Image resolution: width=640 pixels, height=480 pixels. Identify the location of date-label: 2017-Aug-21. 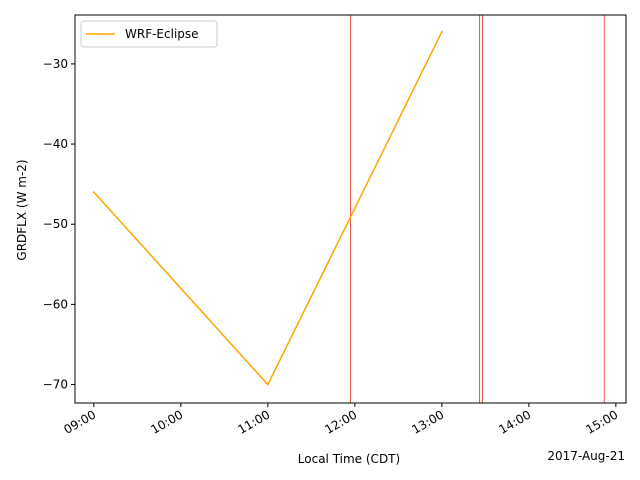
(586, 456).